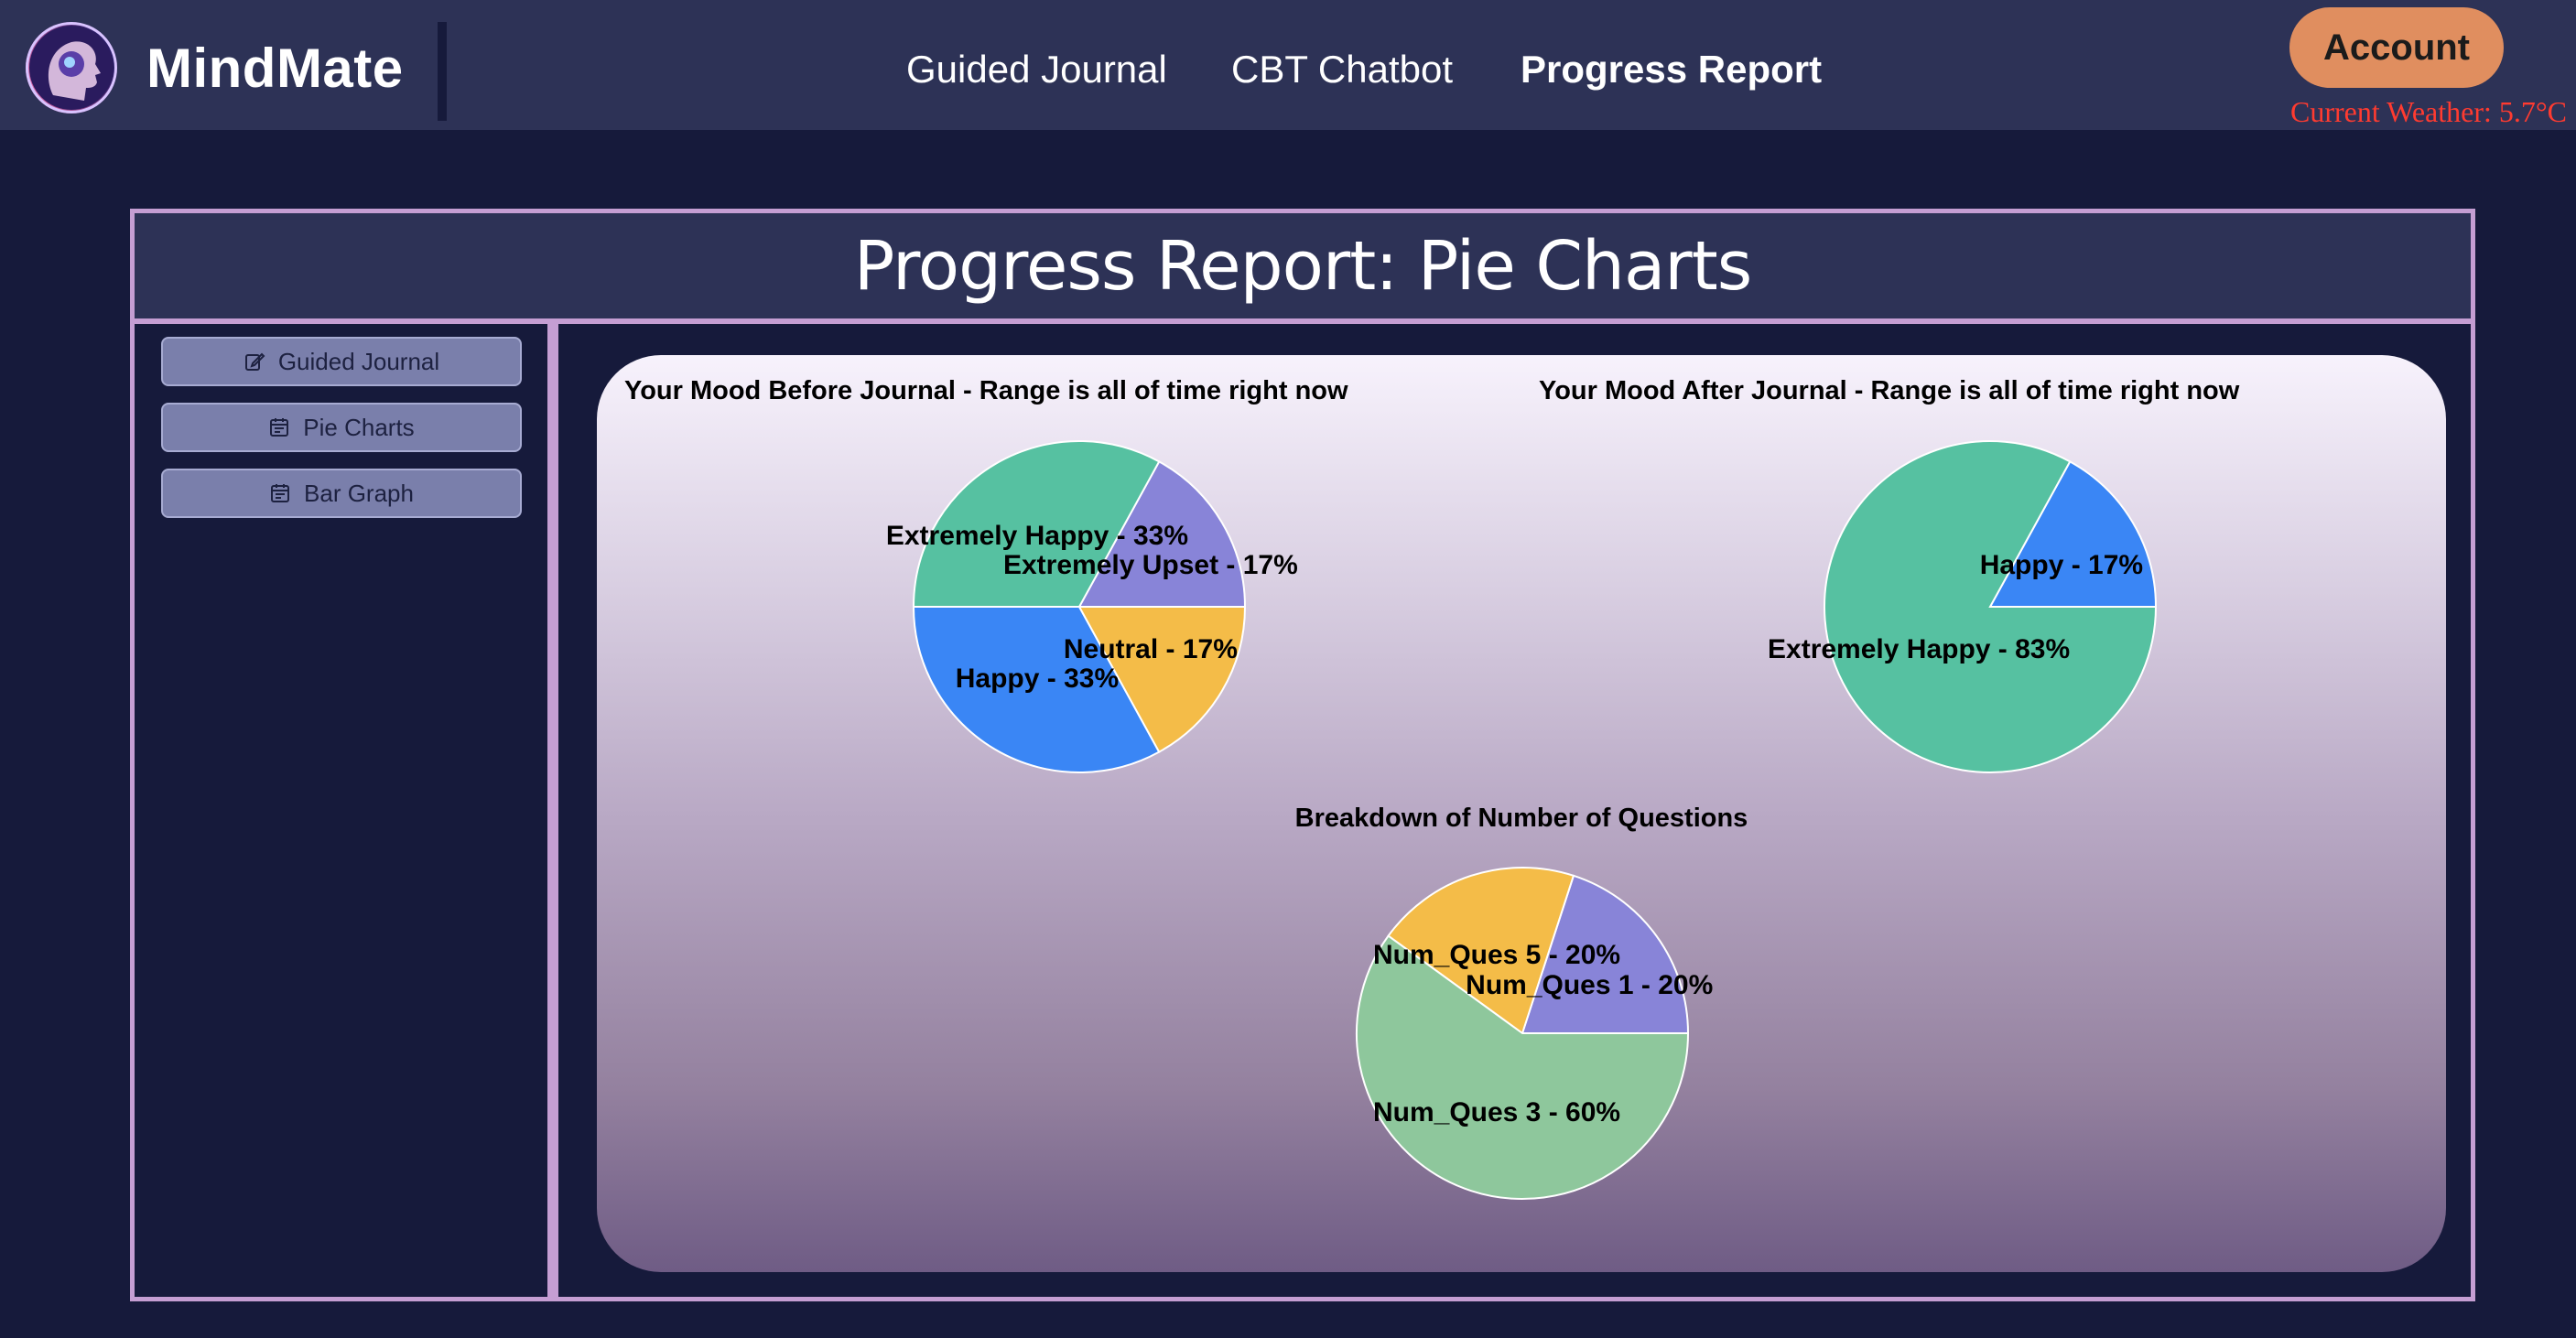  Describe the element at coordinates (2397, 47) in the screenshot. I see `account-button: Account` at that location.